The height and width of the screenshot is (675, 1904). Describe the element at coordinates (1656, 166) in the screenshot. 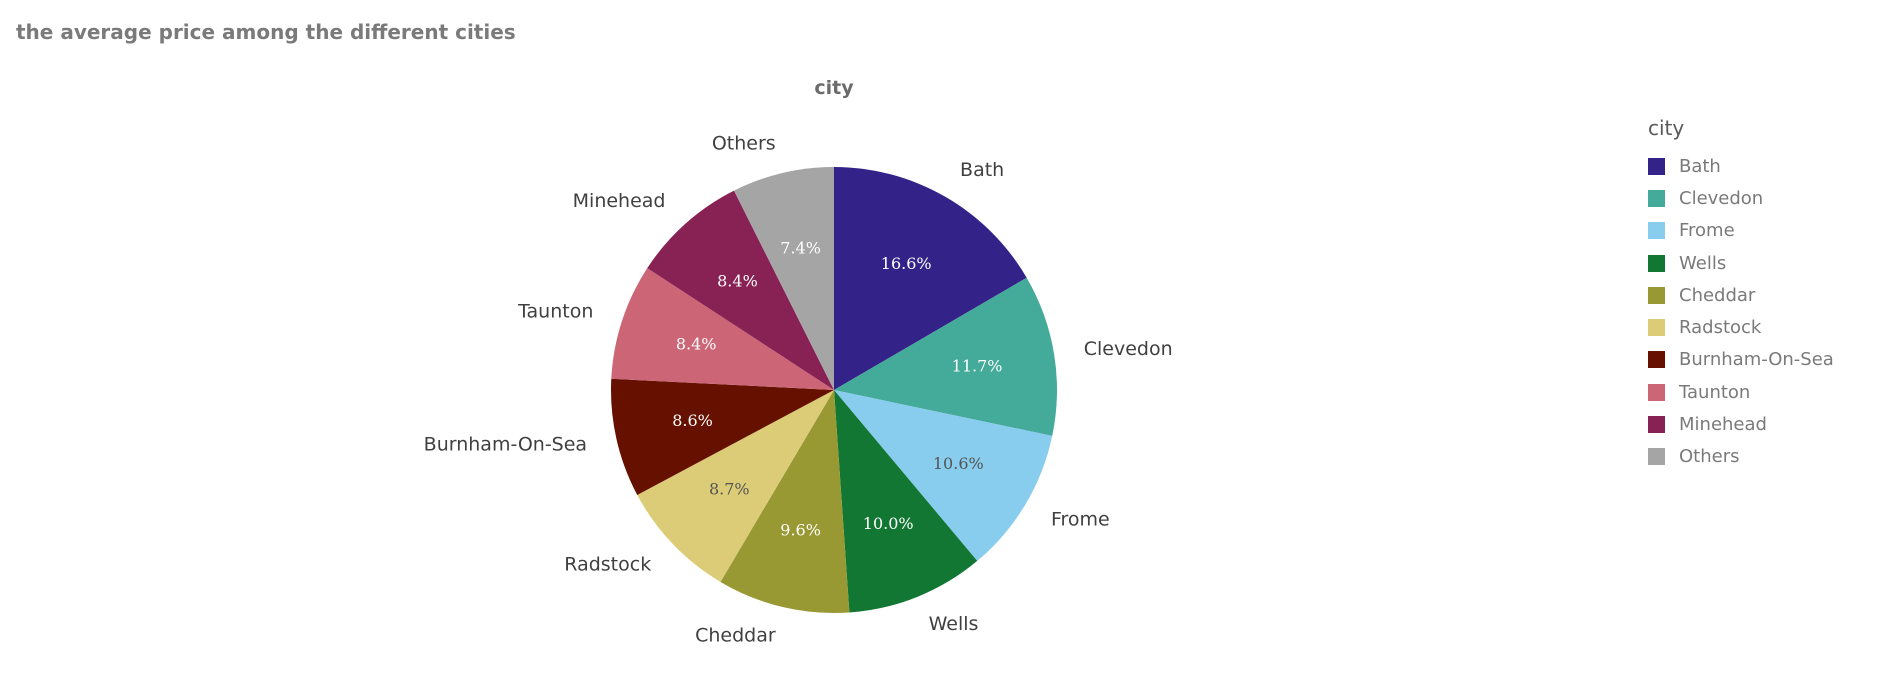

I see `legend-swatch-bath` at that location.